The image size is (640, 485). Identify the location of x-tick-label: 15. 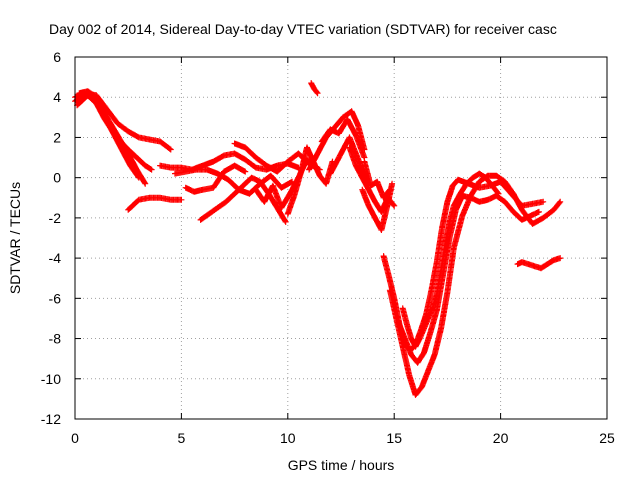
(394, 438).